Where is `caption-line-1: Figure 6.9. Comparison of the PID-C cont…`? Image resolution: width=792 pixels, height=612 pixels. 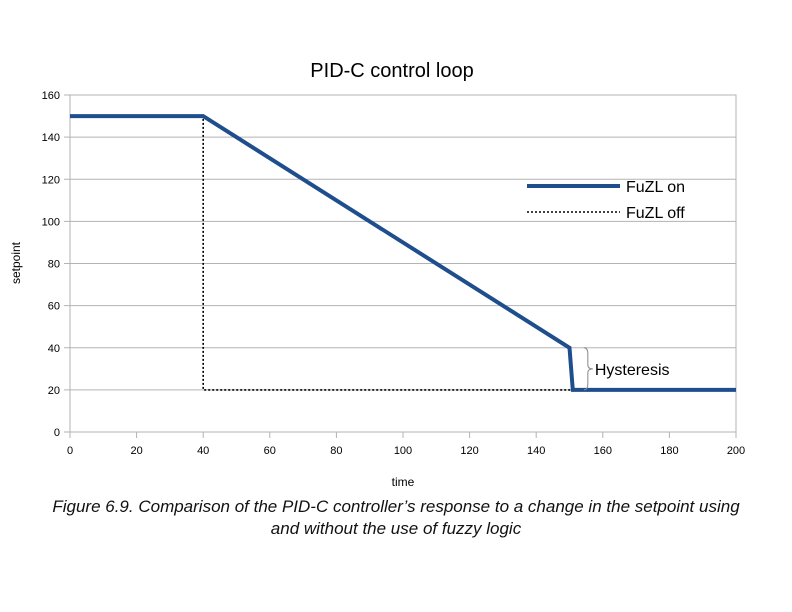 caption-line-1: Figure 6.9. Comparison of the PID-C cont… is located at coordinates (396, 506).